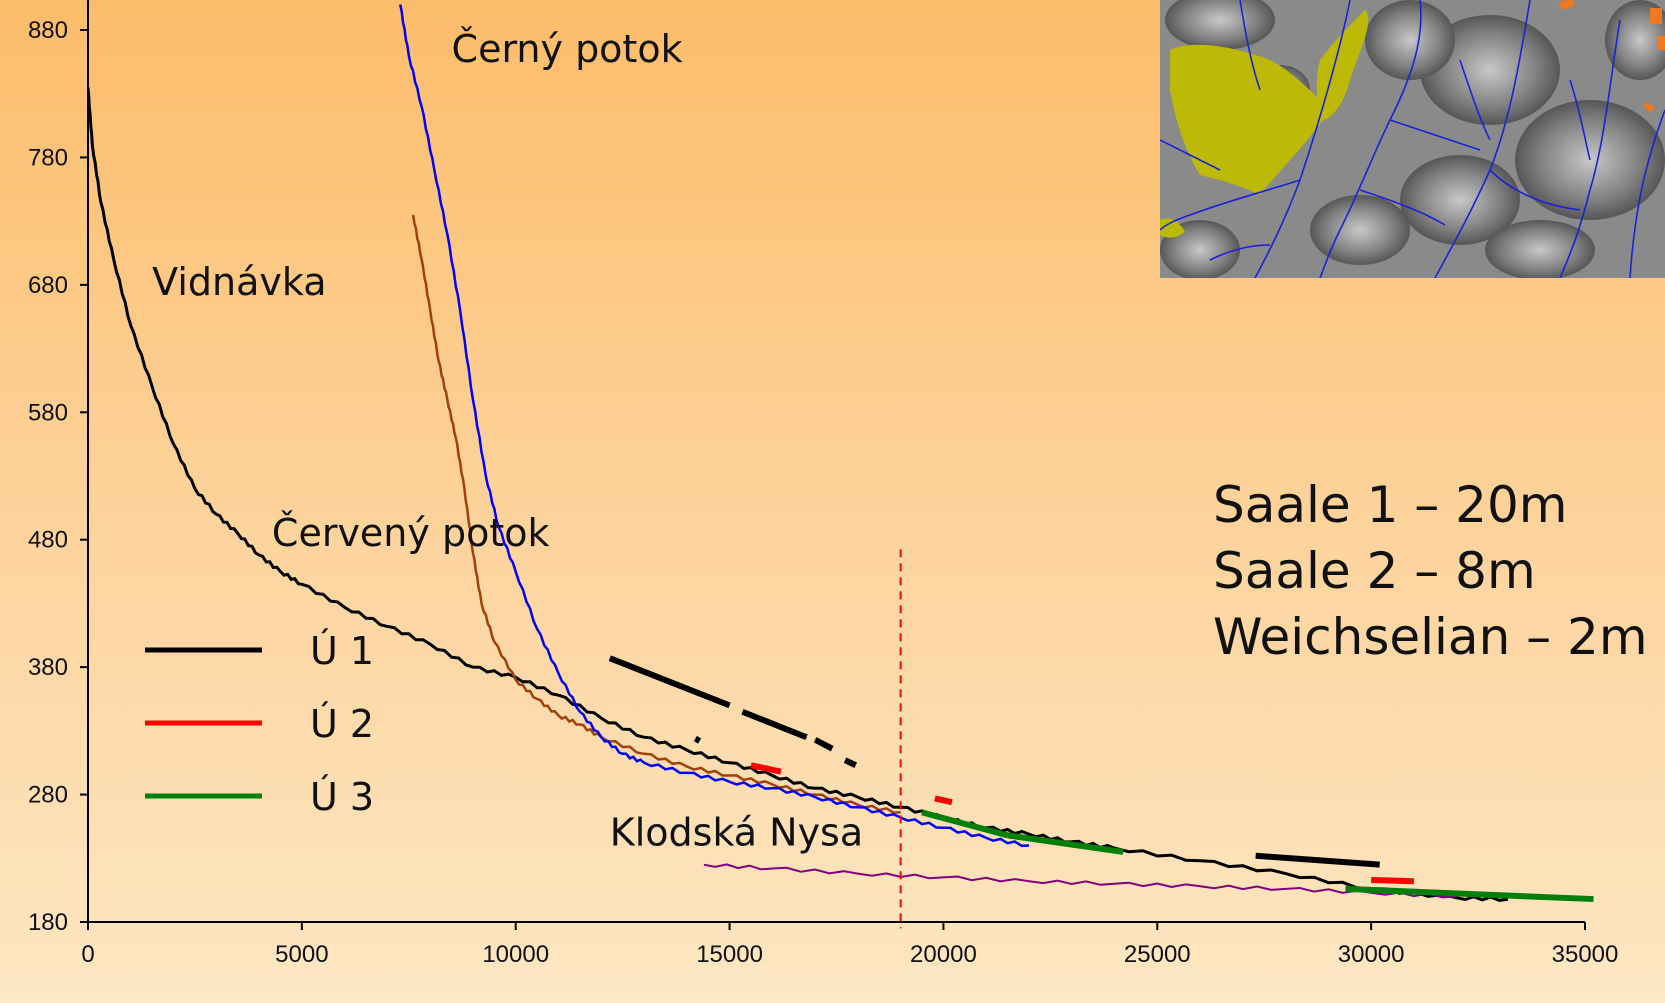 Image resolution: width=1665 pixels, height=1003 pixels. I want to click on legend-label-u-3: Ú 3, so click(342, 797).